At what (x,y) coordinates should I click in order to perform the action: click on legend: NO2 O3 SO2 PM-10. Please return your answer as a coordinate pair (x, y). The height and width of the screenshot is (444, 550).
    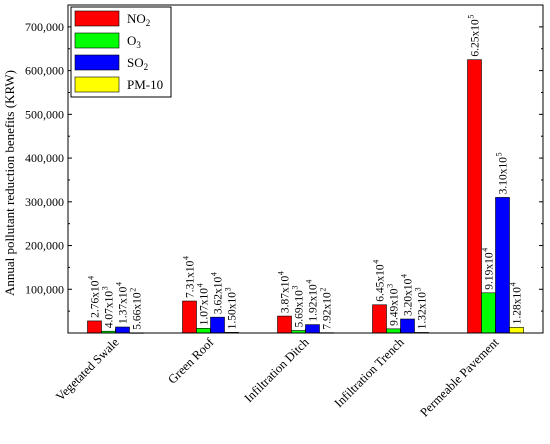
    Looking at the image, I should click on (121, 52).